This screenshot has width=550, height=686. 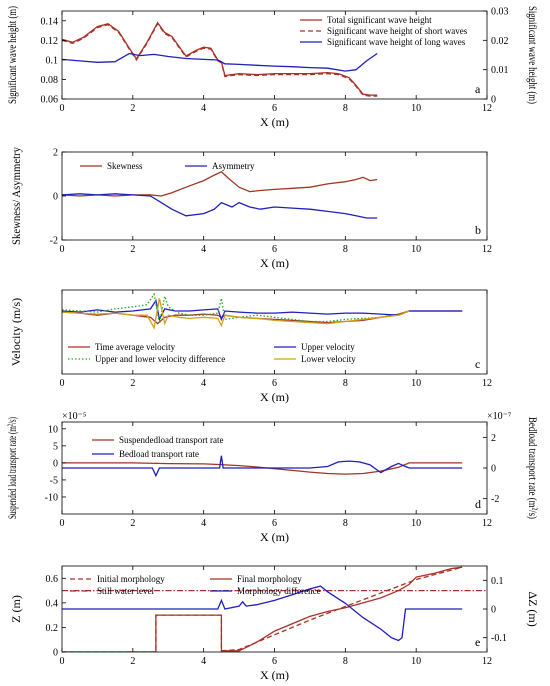 What do you see at coordinates (125, 166) in the screenshot?
I see `legend-label: Skewness` at bounding box center [125, 166].